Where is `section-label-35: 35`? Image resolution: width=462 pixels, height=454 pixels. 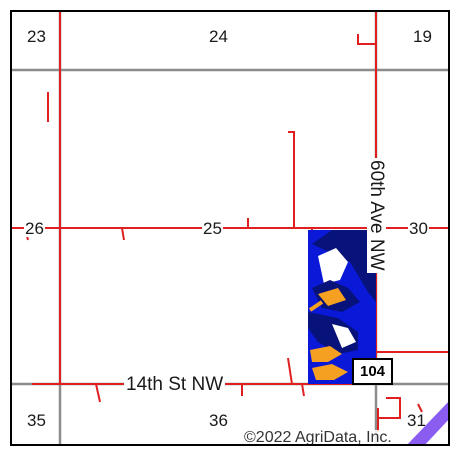 section-label-35: 35 is located at coordinates (36, 420).